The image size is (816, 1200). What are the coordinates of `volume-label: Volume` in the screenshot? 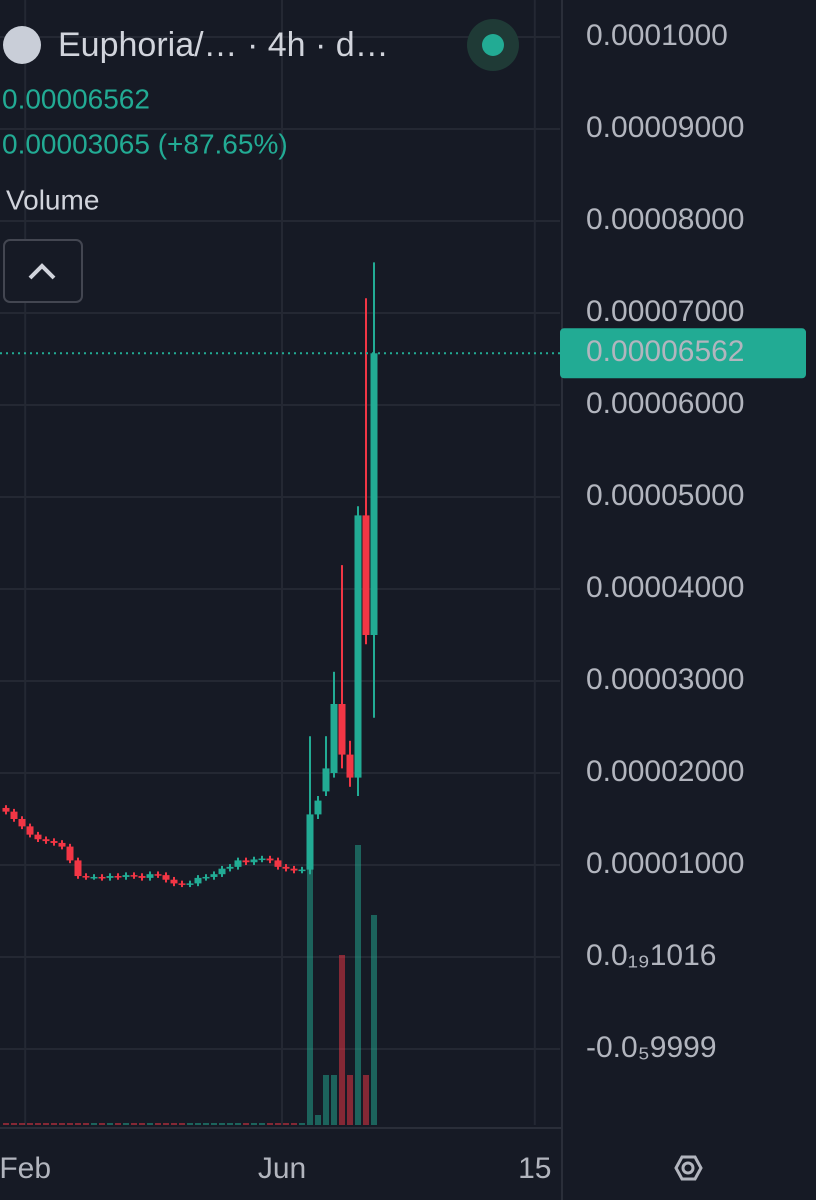 It's located at (52, 199).